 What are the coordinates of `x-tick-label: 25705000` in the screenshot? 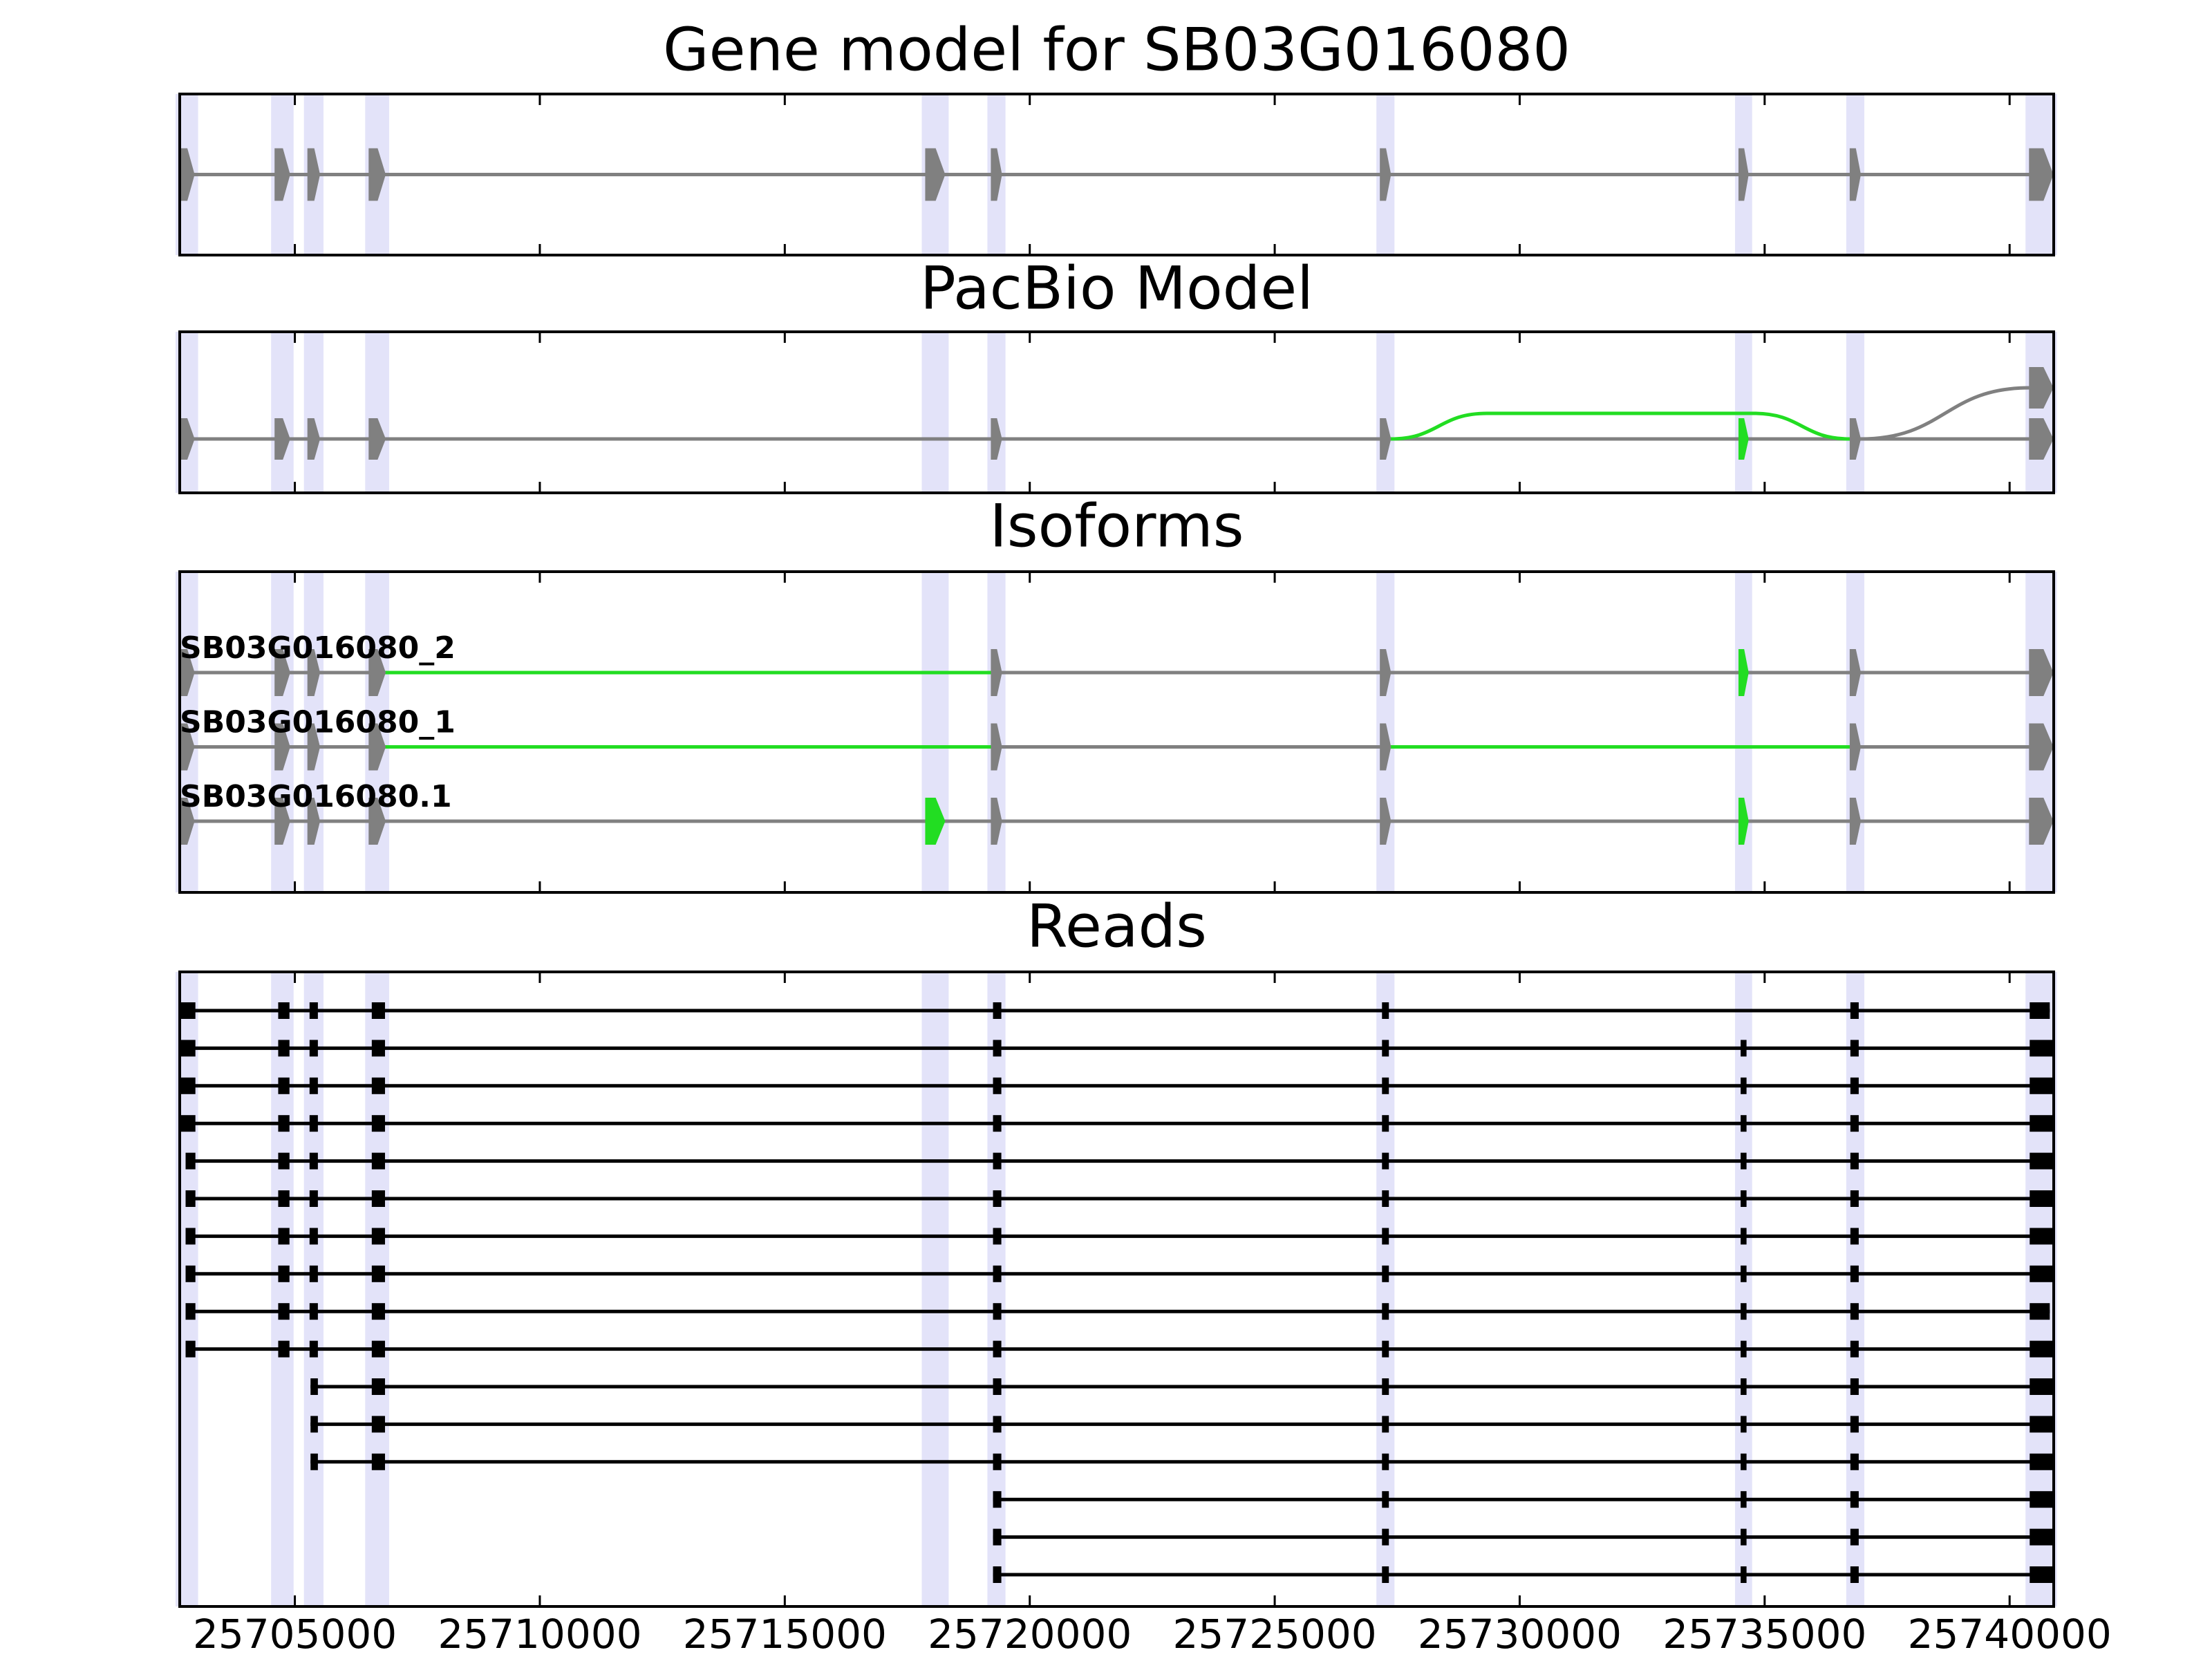 It's located at (295, 1634).